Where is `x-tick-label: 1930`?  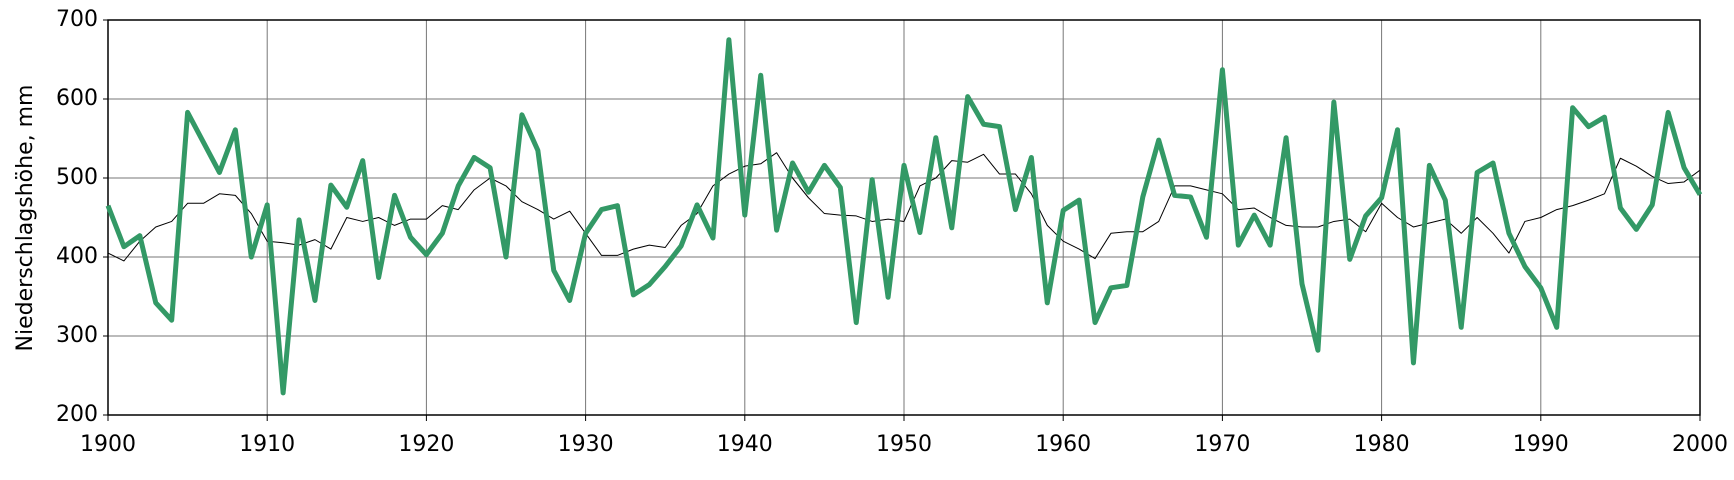 x-tick-label: 1930 is located at coordinates (586, 444).